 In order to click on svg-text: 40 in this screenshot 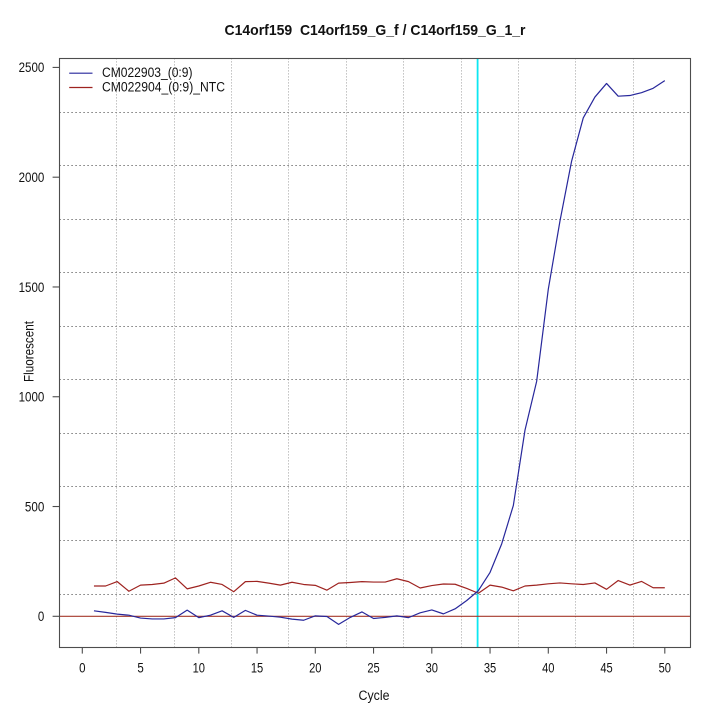, I will do `click(548, 667)`.